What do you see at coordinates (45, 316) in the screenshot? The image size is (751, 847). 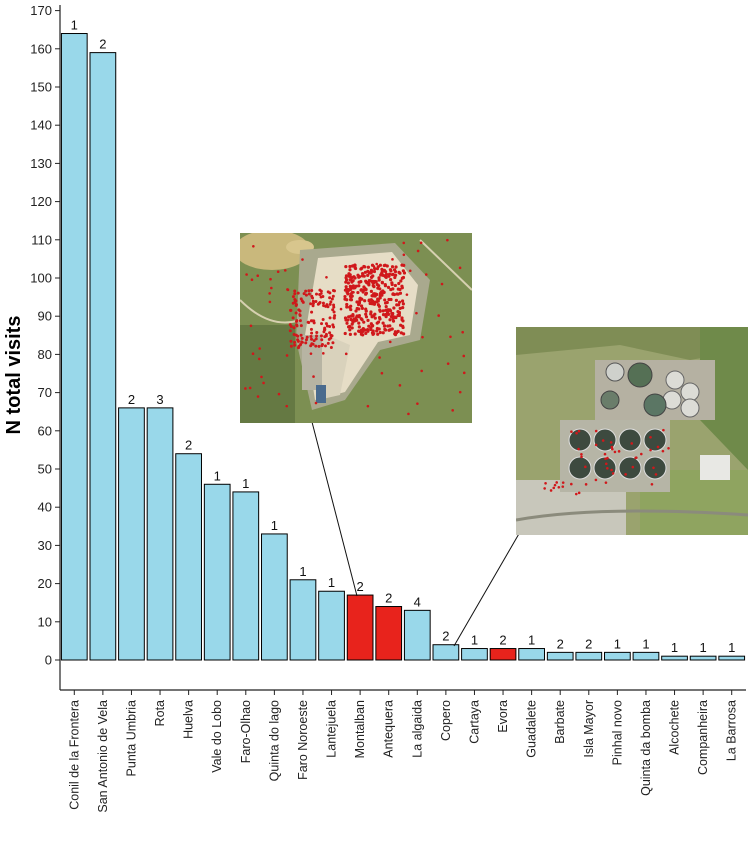 I see `y-tick-label: 90` at bounding box center [45, 316].